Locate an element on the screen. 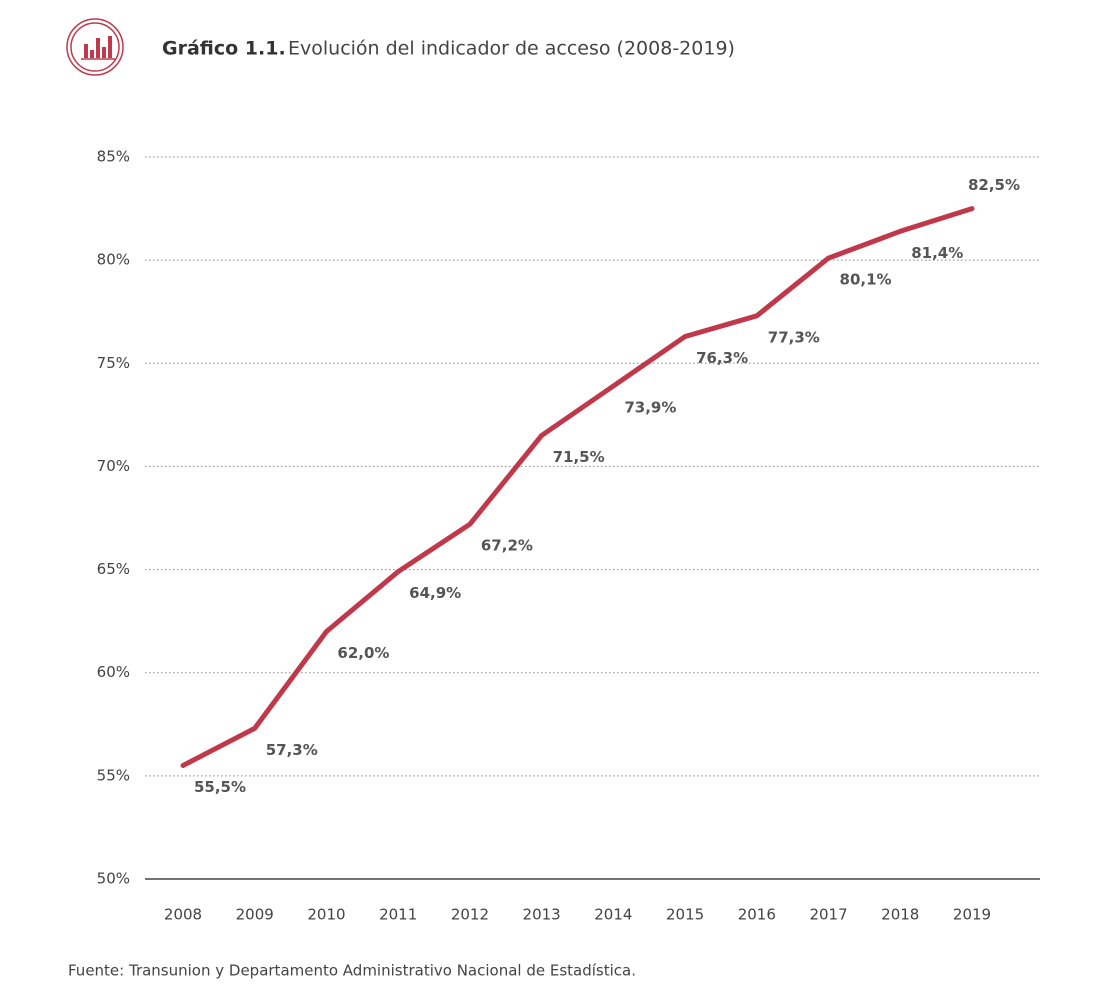 Image resolution: width=1111 pixels, height=993 pixels. y-tick-label: 80% is located at coordinates (113, 260).